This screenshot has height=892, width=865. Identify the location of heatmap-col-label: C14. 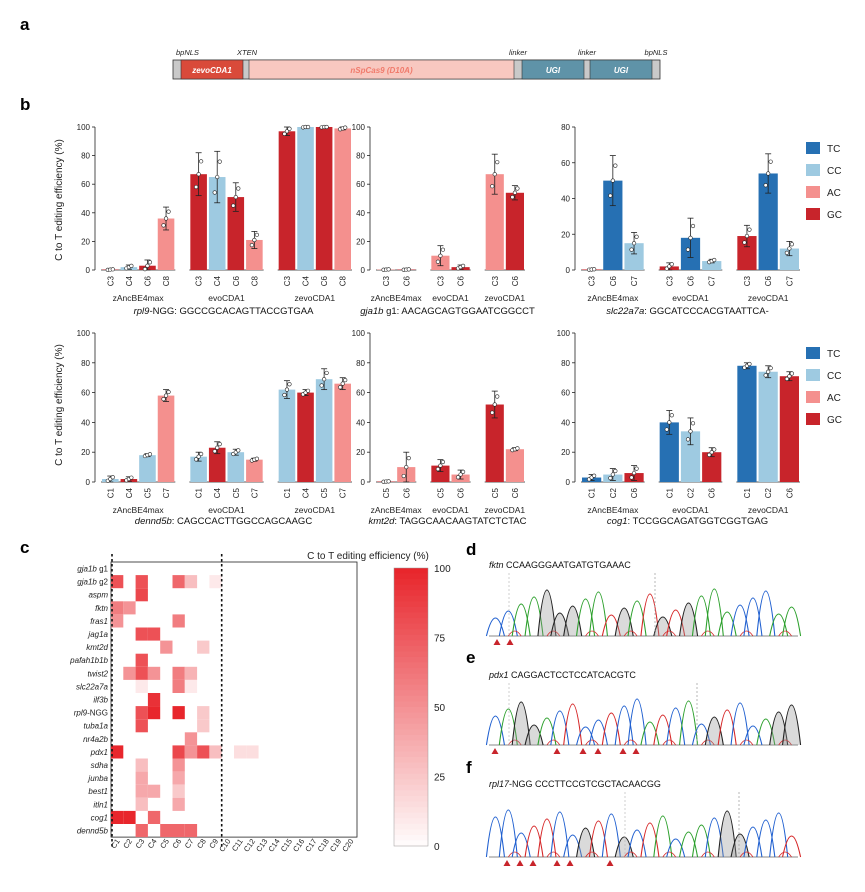
(273, 845).